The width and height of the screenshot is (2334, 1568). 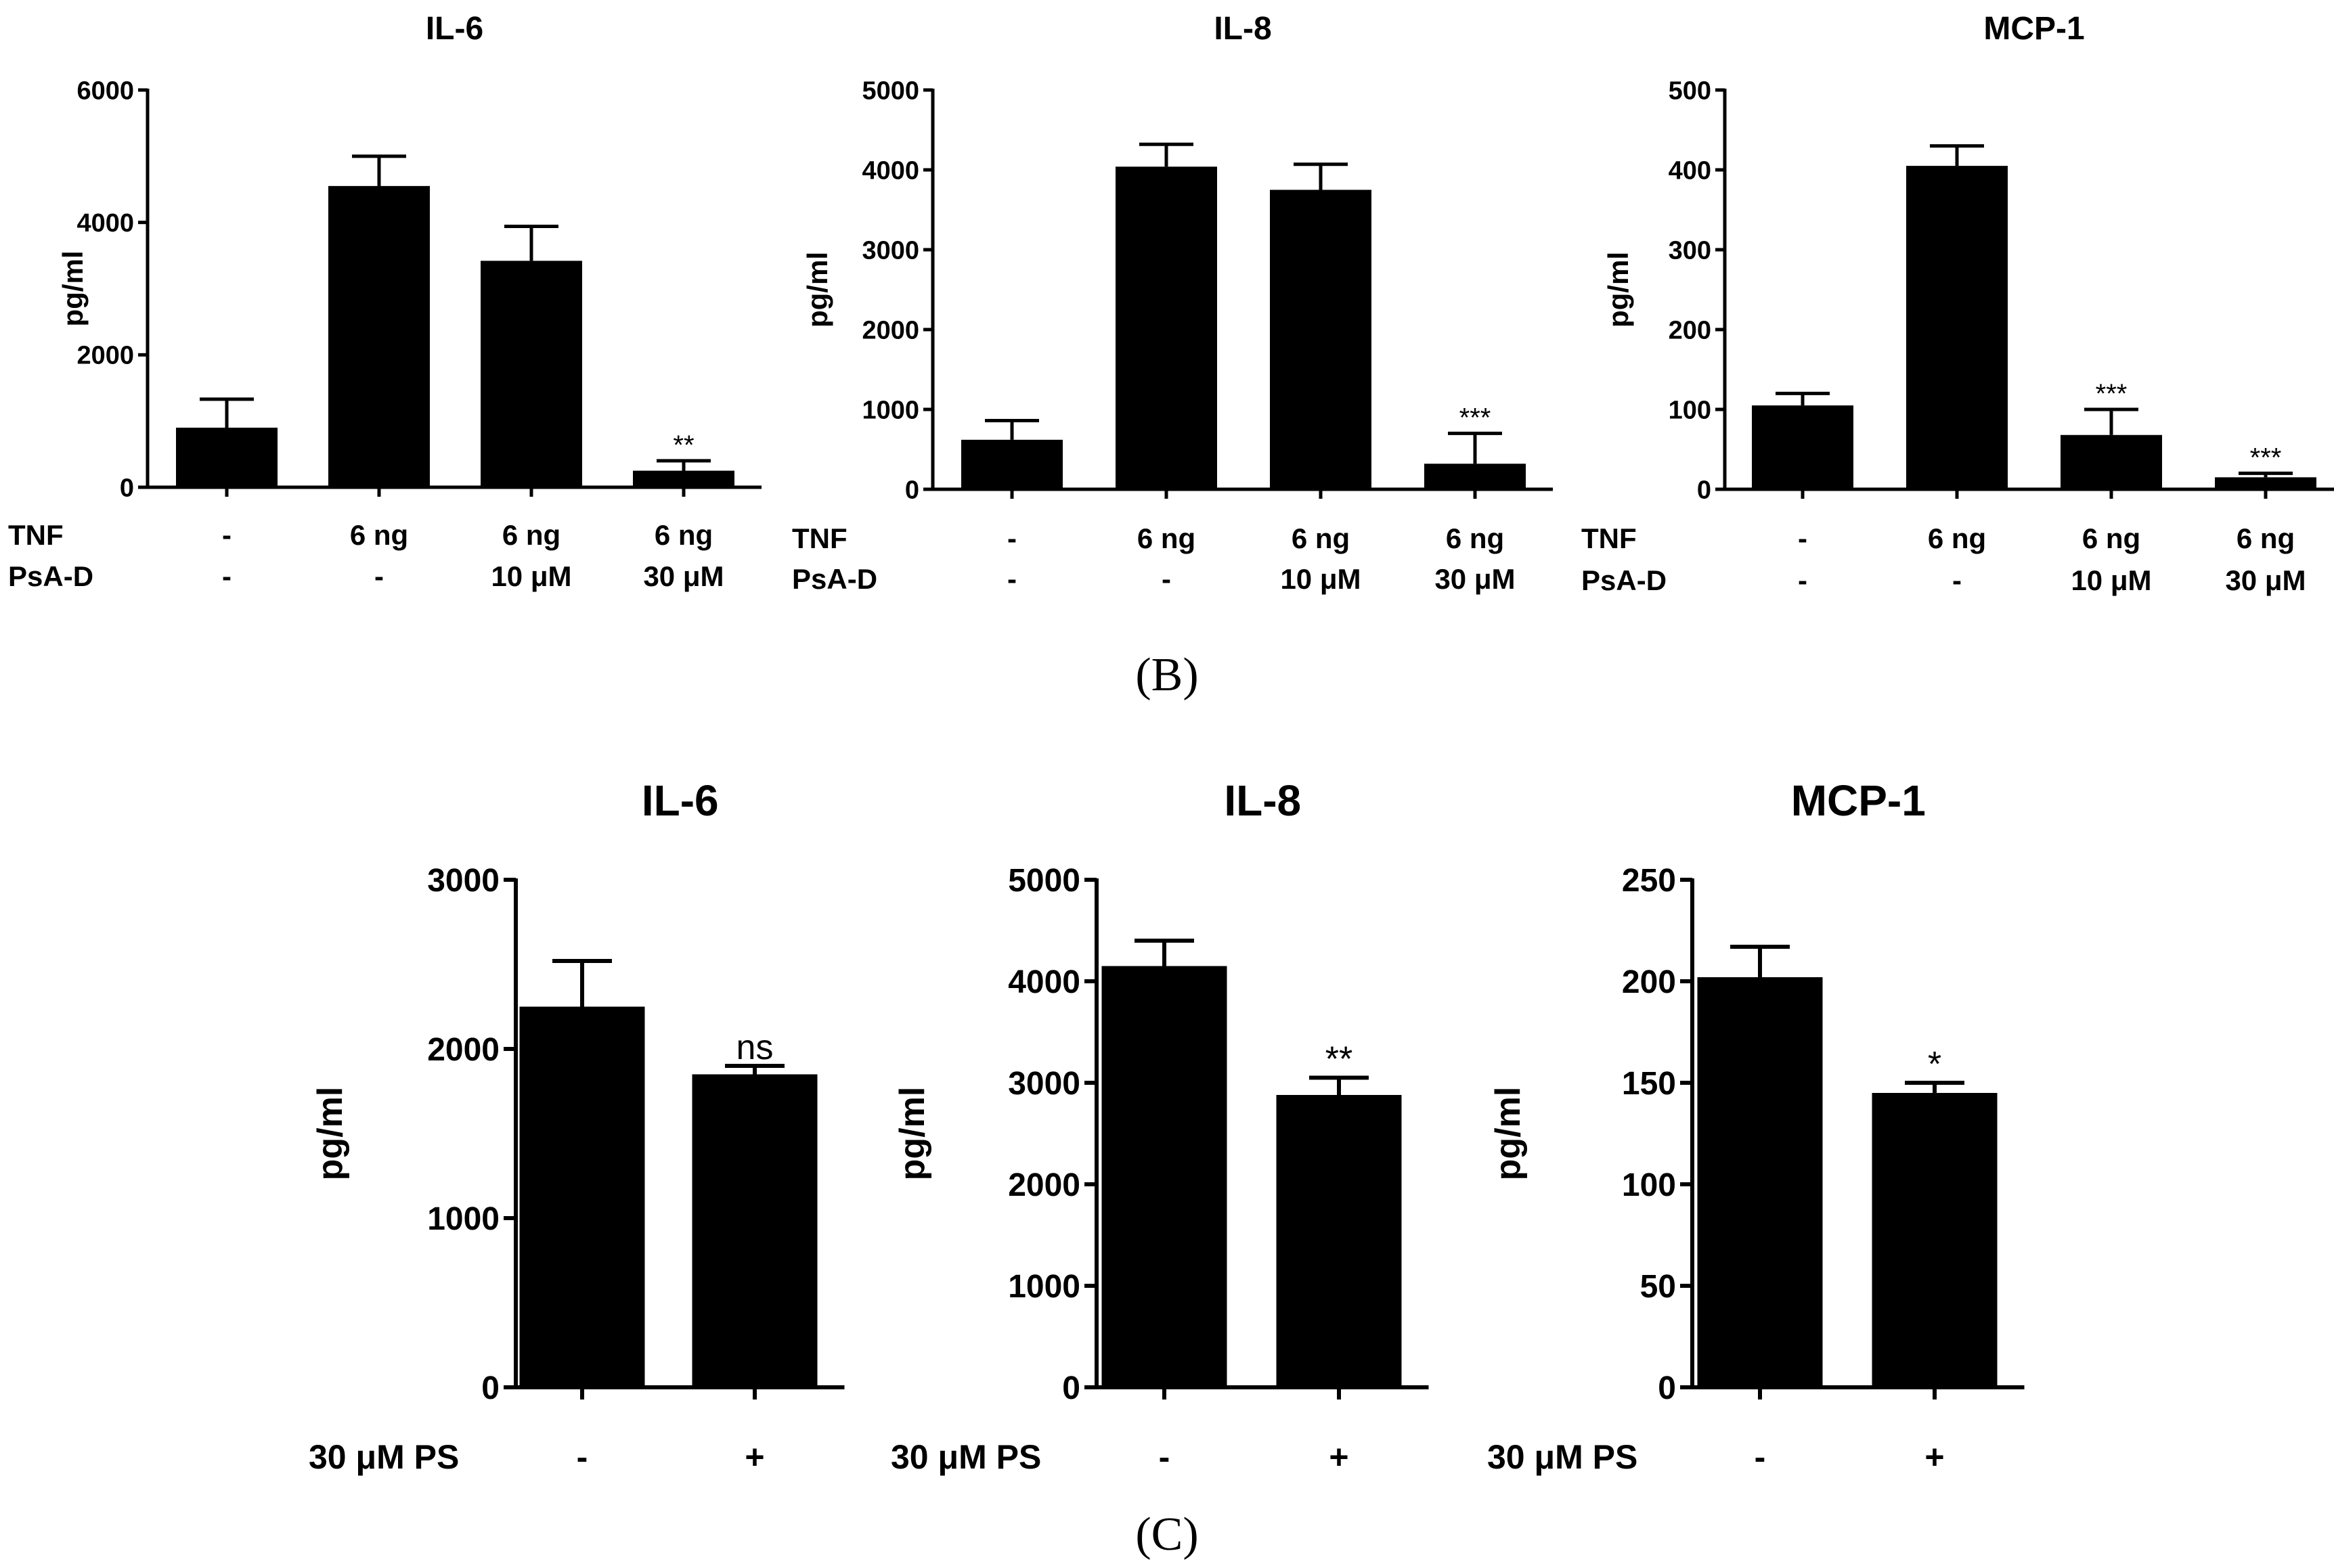 I want to click on chart5-y-tick-label: 2000, so click(x=1044, y=1185).